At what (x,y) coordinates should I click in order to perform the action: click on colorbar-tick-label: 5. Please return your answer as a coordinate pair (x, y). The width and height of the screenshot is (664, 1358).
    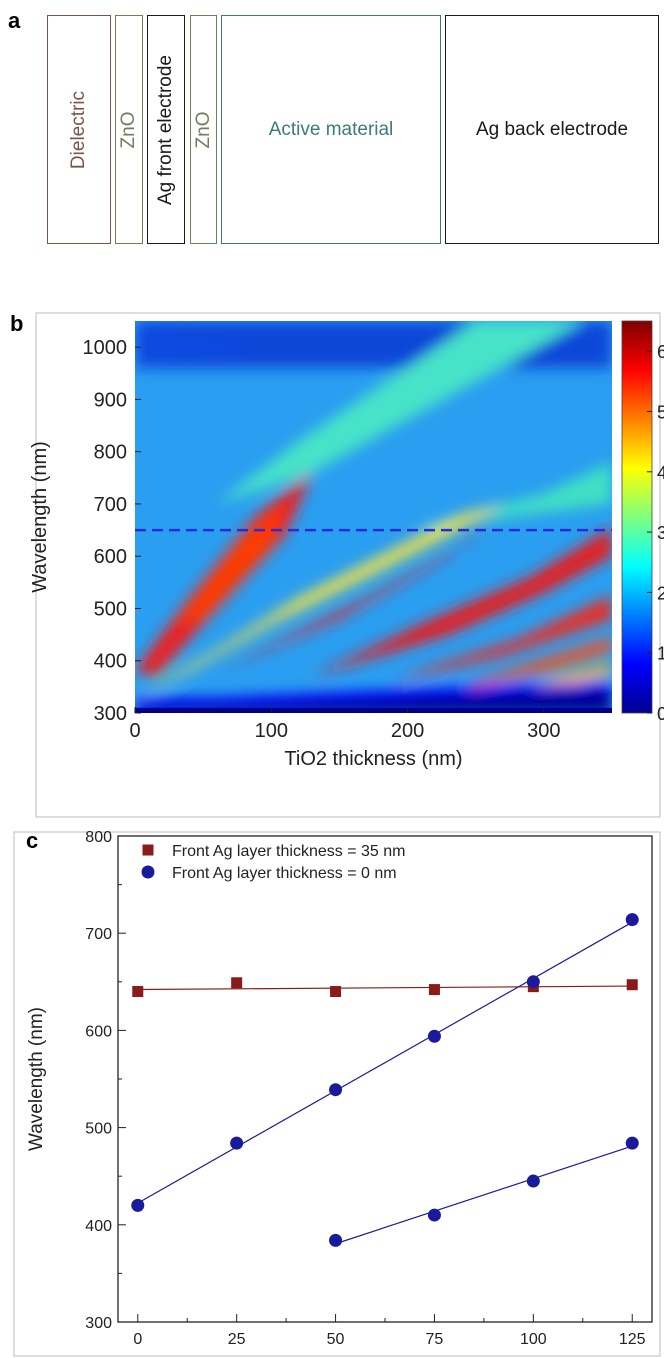
    Looking at the image, I should click on (660, 412).